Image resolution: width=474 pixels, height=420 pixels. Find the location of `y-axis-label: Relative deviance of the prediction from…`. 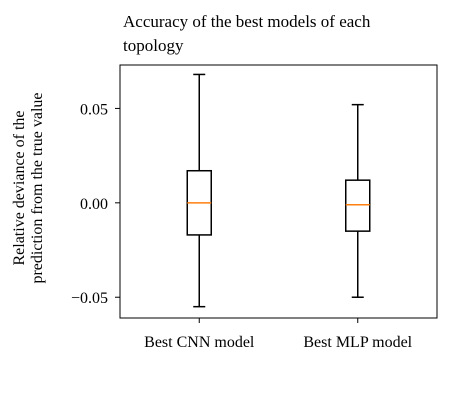

y-axis-label: Relative deviance of the prediction from… is located at coordinates (28, 187).